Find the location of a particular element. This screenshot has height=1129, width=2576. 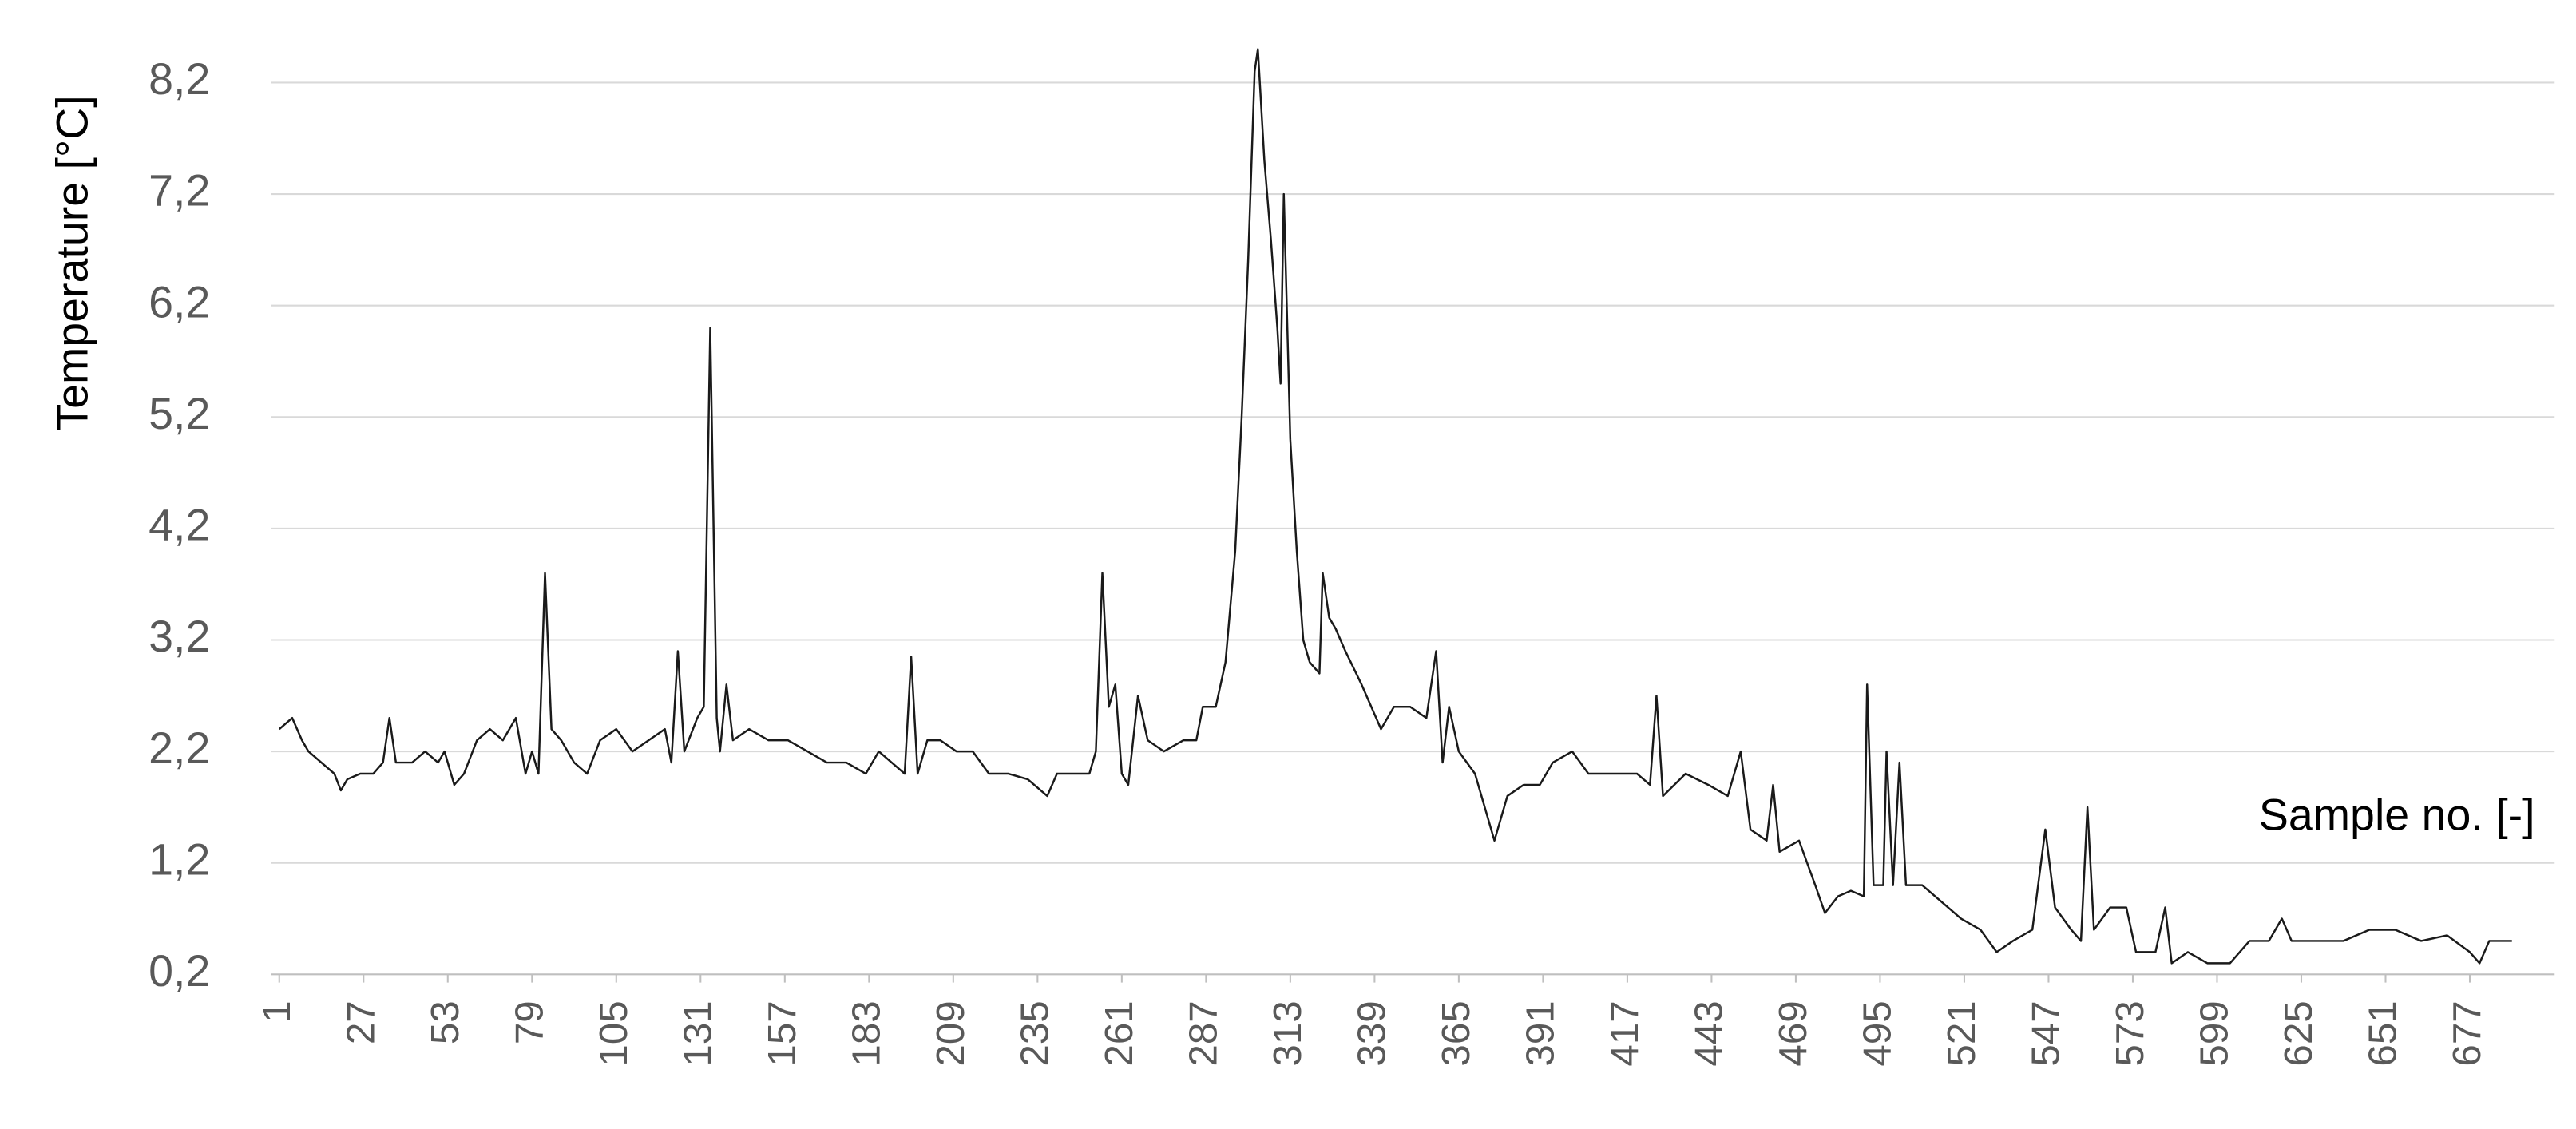

x-tick-label: 79 is located at coordinates (529, 1022).